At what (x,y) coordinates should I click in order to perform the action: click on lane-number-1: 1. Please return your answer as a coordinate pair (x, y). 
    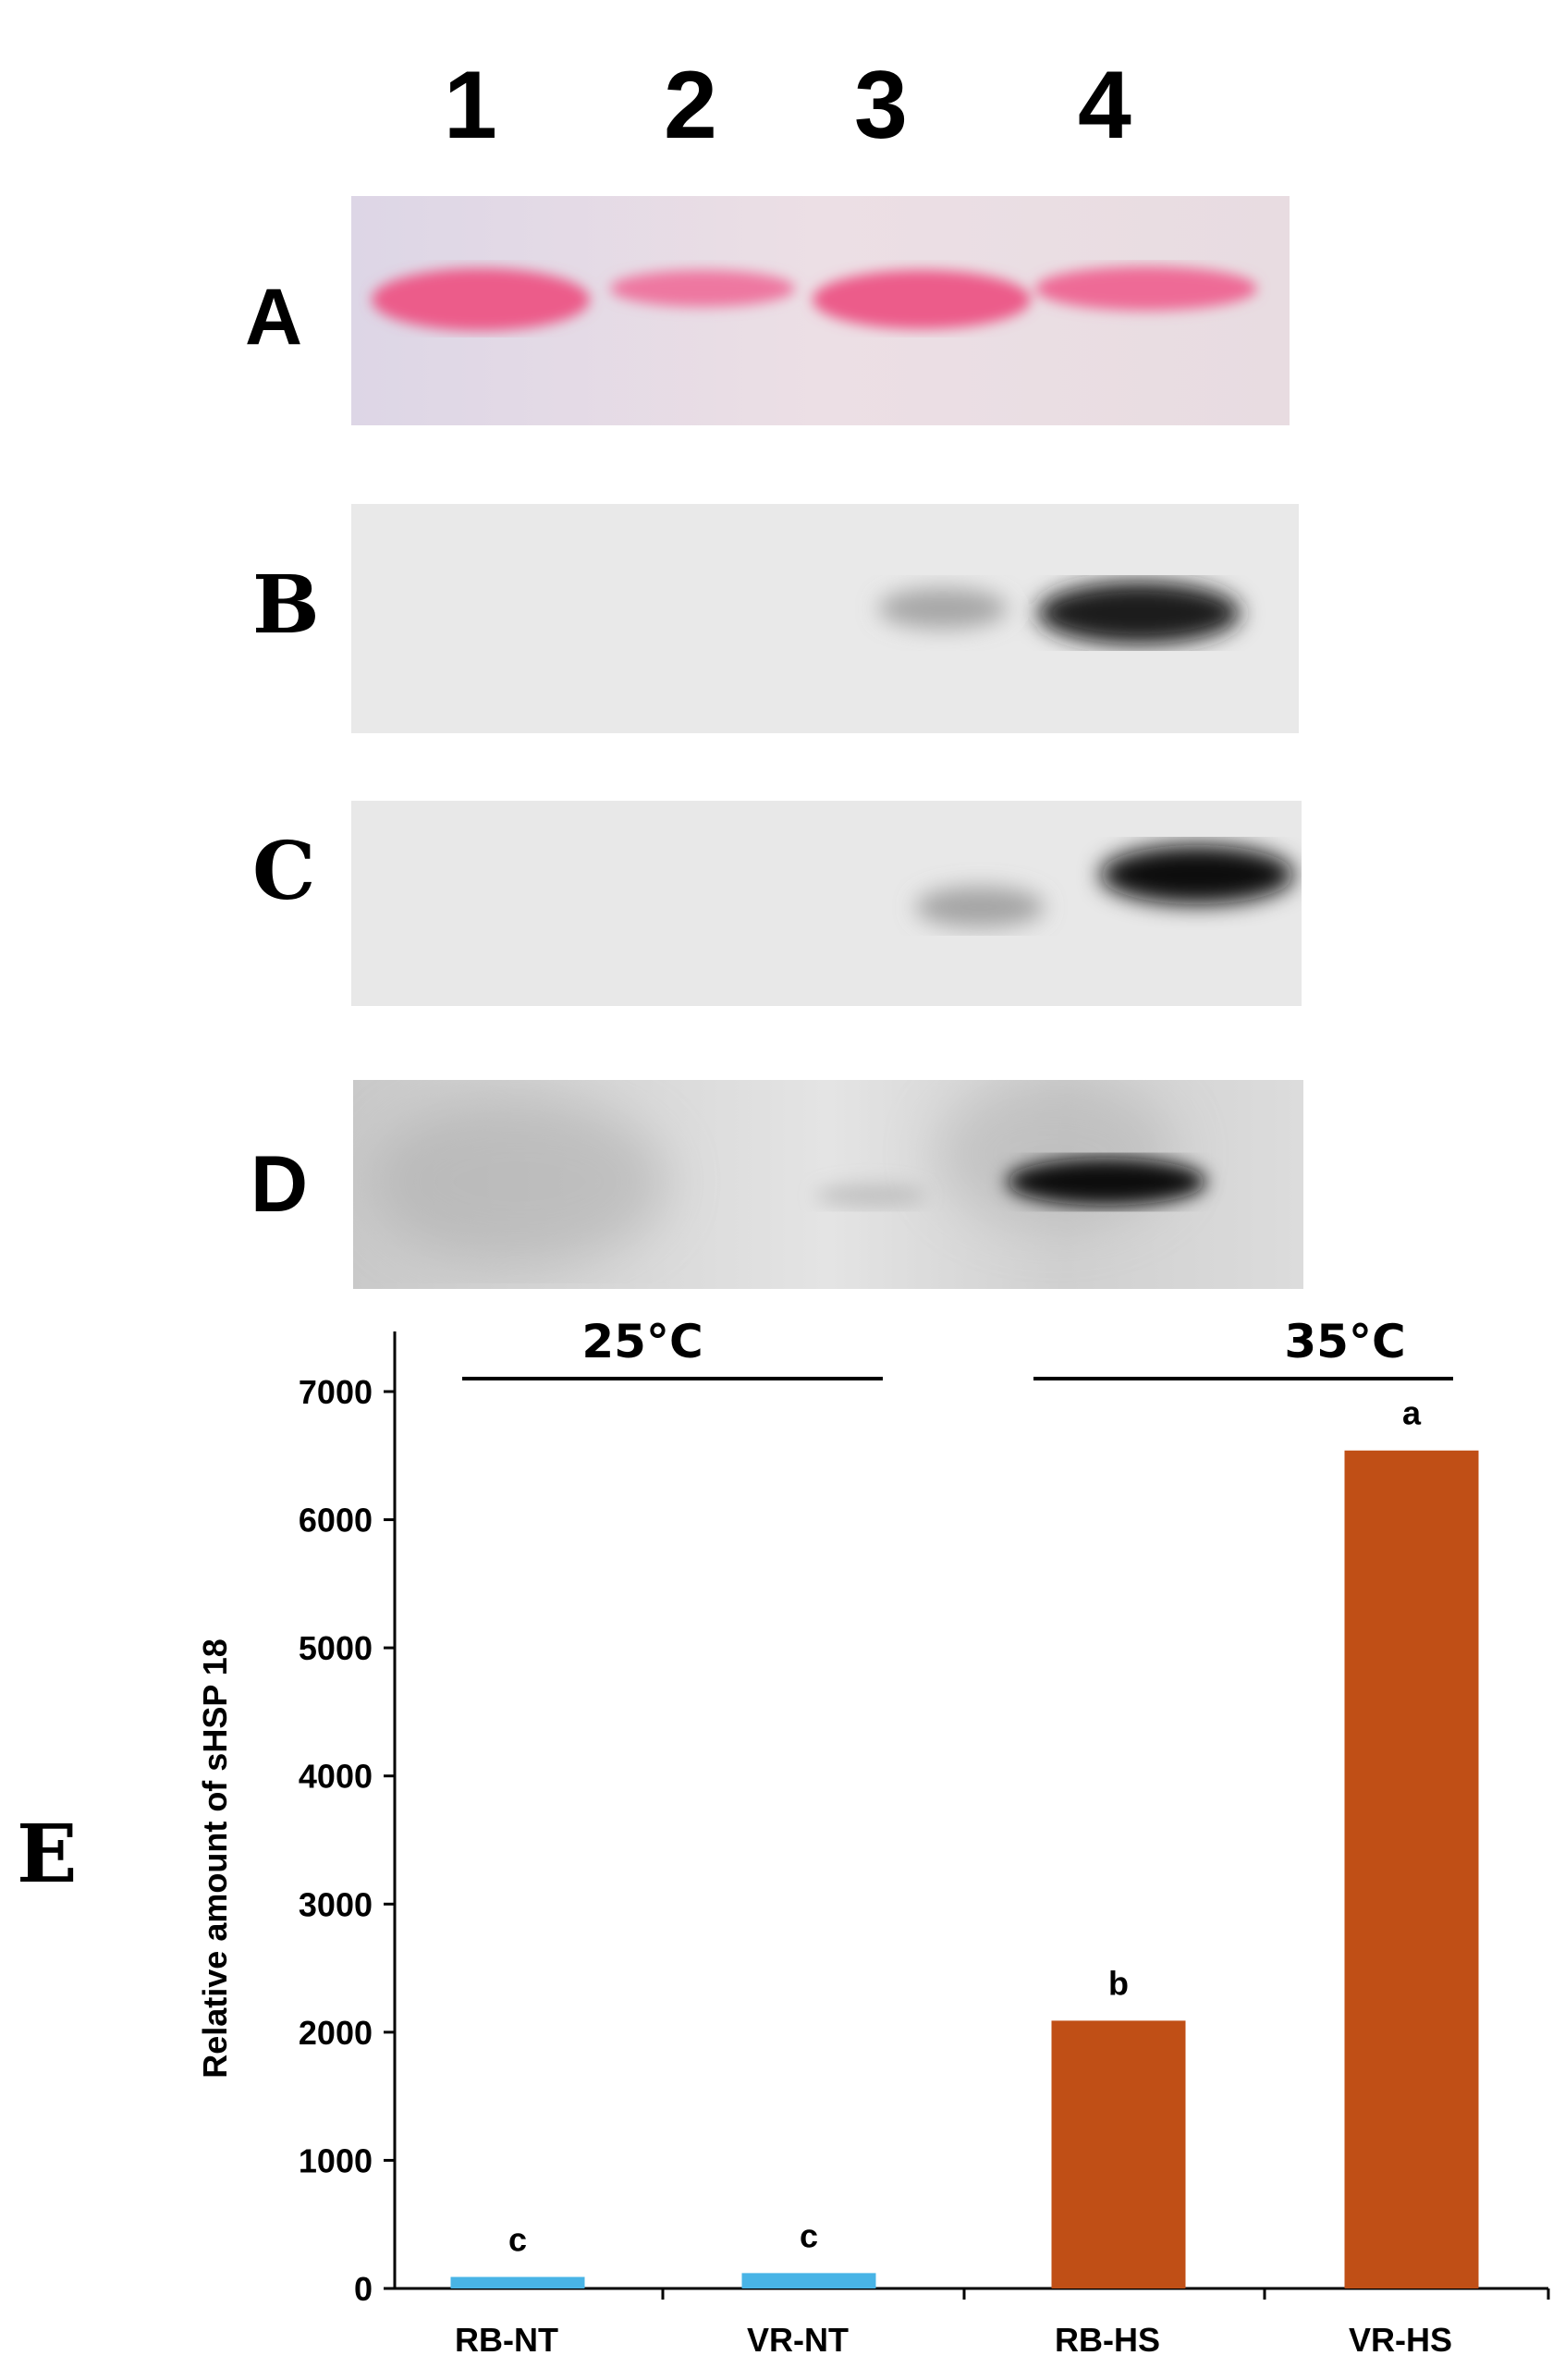
    Looking at the image, I should click on (471, 105).